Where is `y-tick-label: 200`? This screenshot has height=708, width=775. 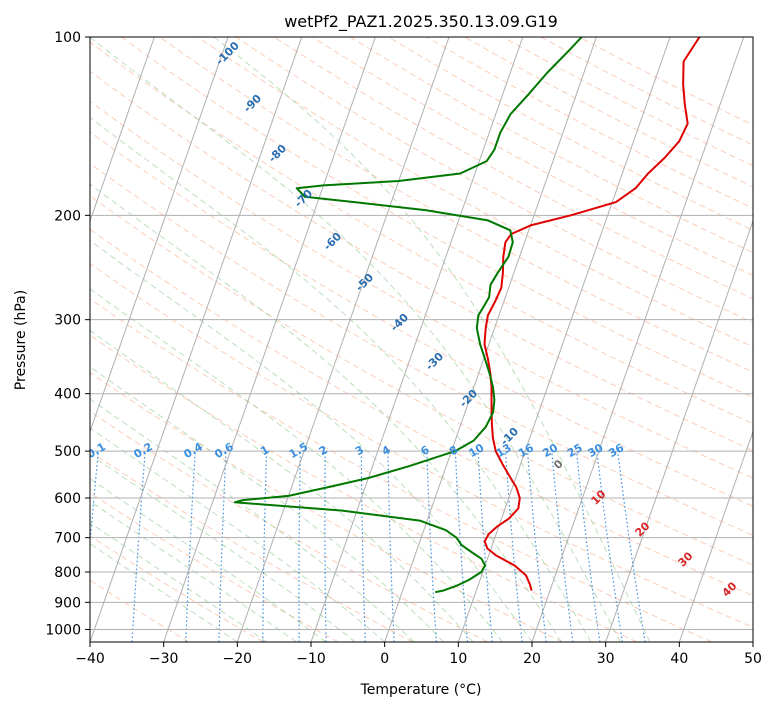 y-tick-label: 200 is located at coordinates (67, 216).